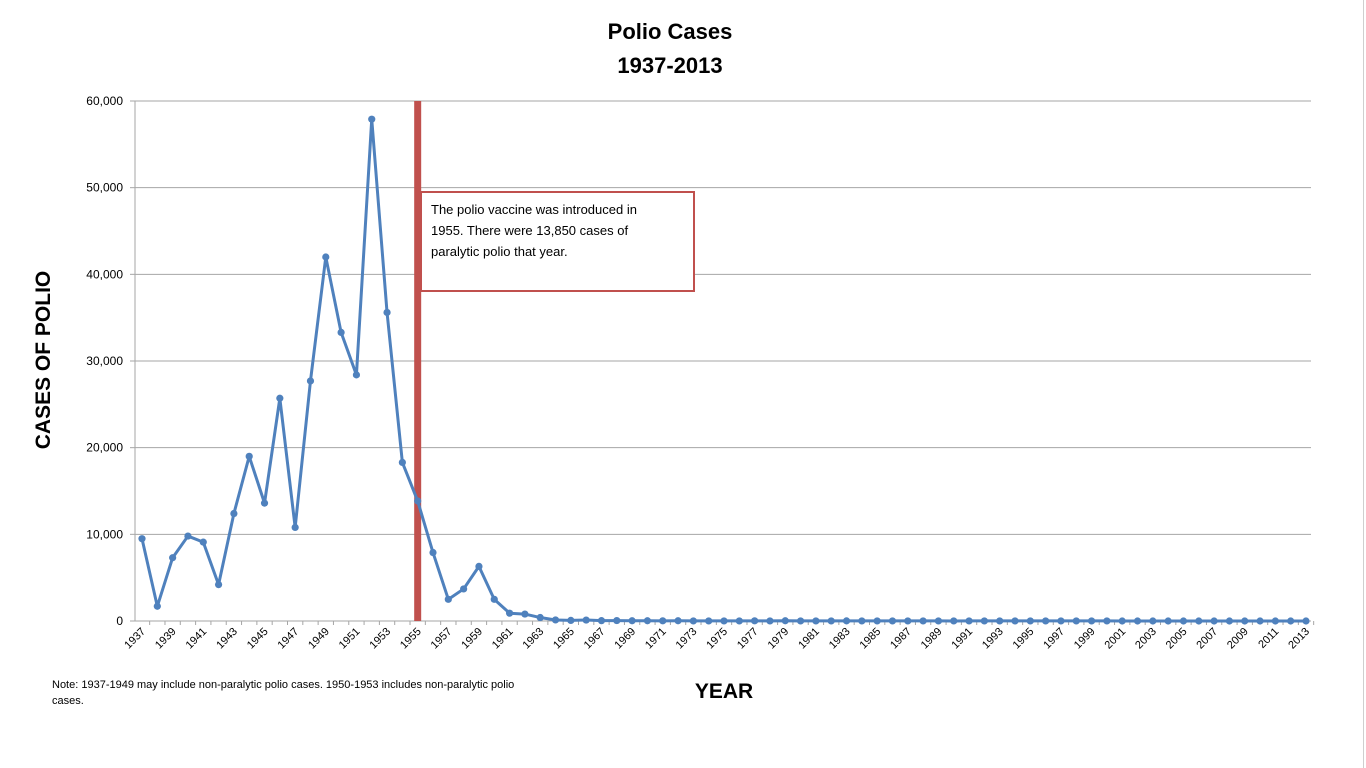 This screenshot has height=768, width=1366. What do you see at coordinates (779, 639) in the screenshot?
I see `x-tick-label: 1979` at bounding box center [779, 639].